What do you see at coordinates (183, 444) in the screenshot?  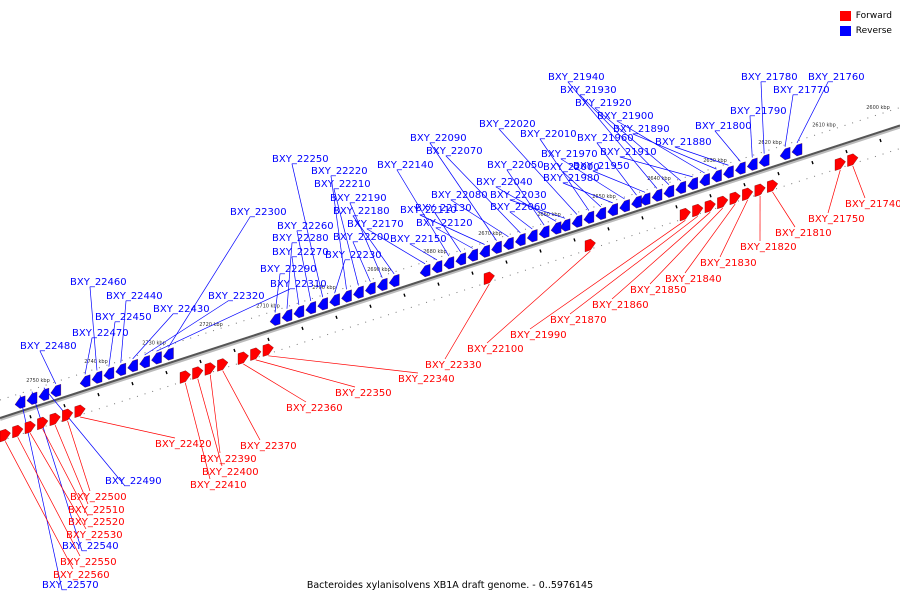 I see `gene-label: BXY_22420` at bounding box center [183, 444].